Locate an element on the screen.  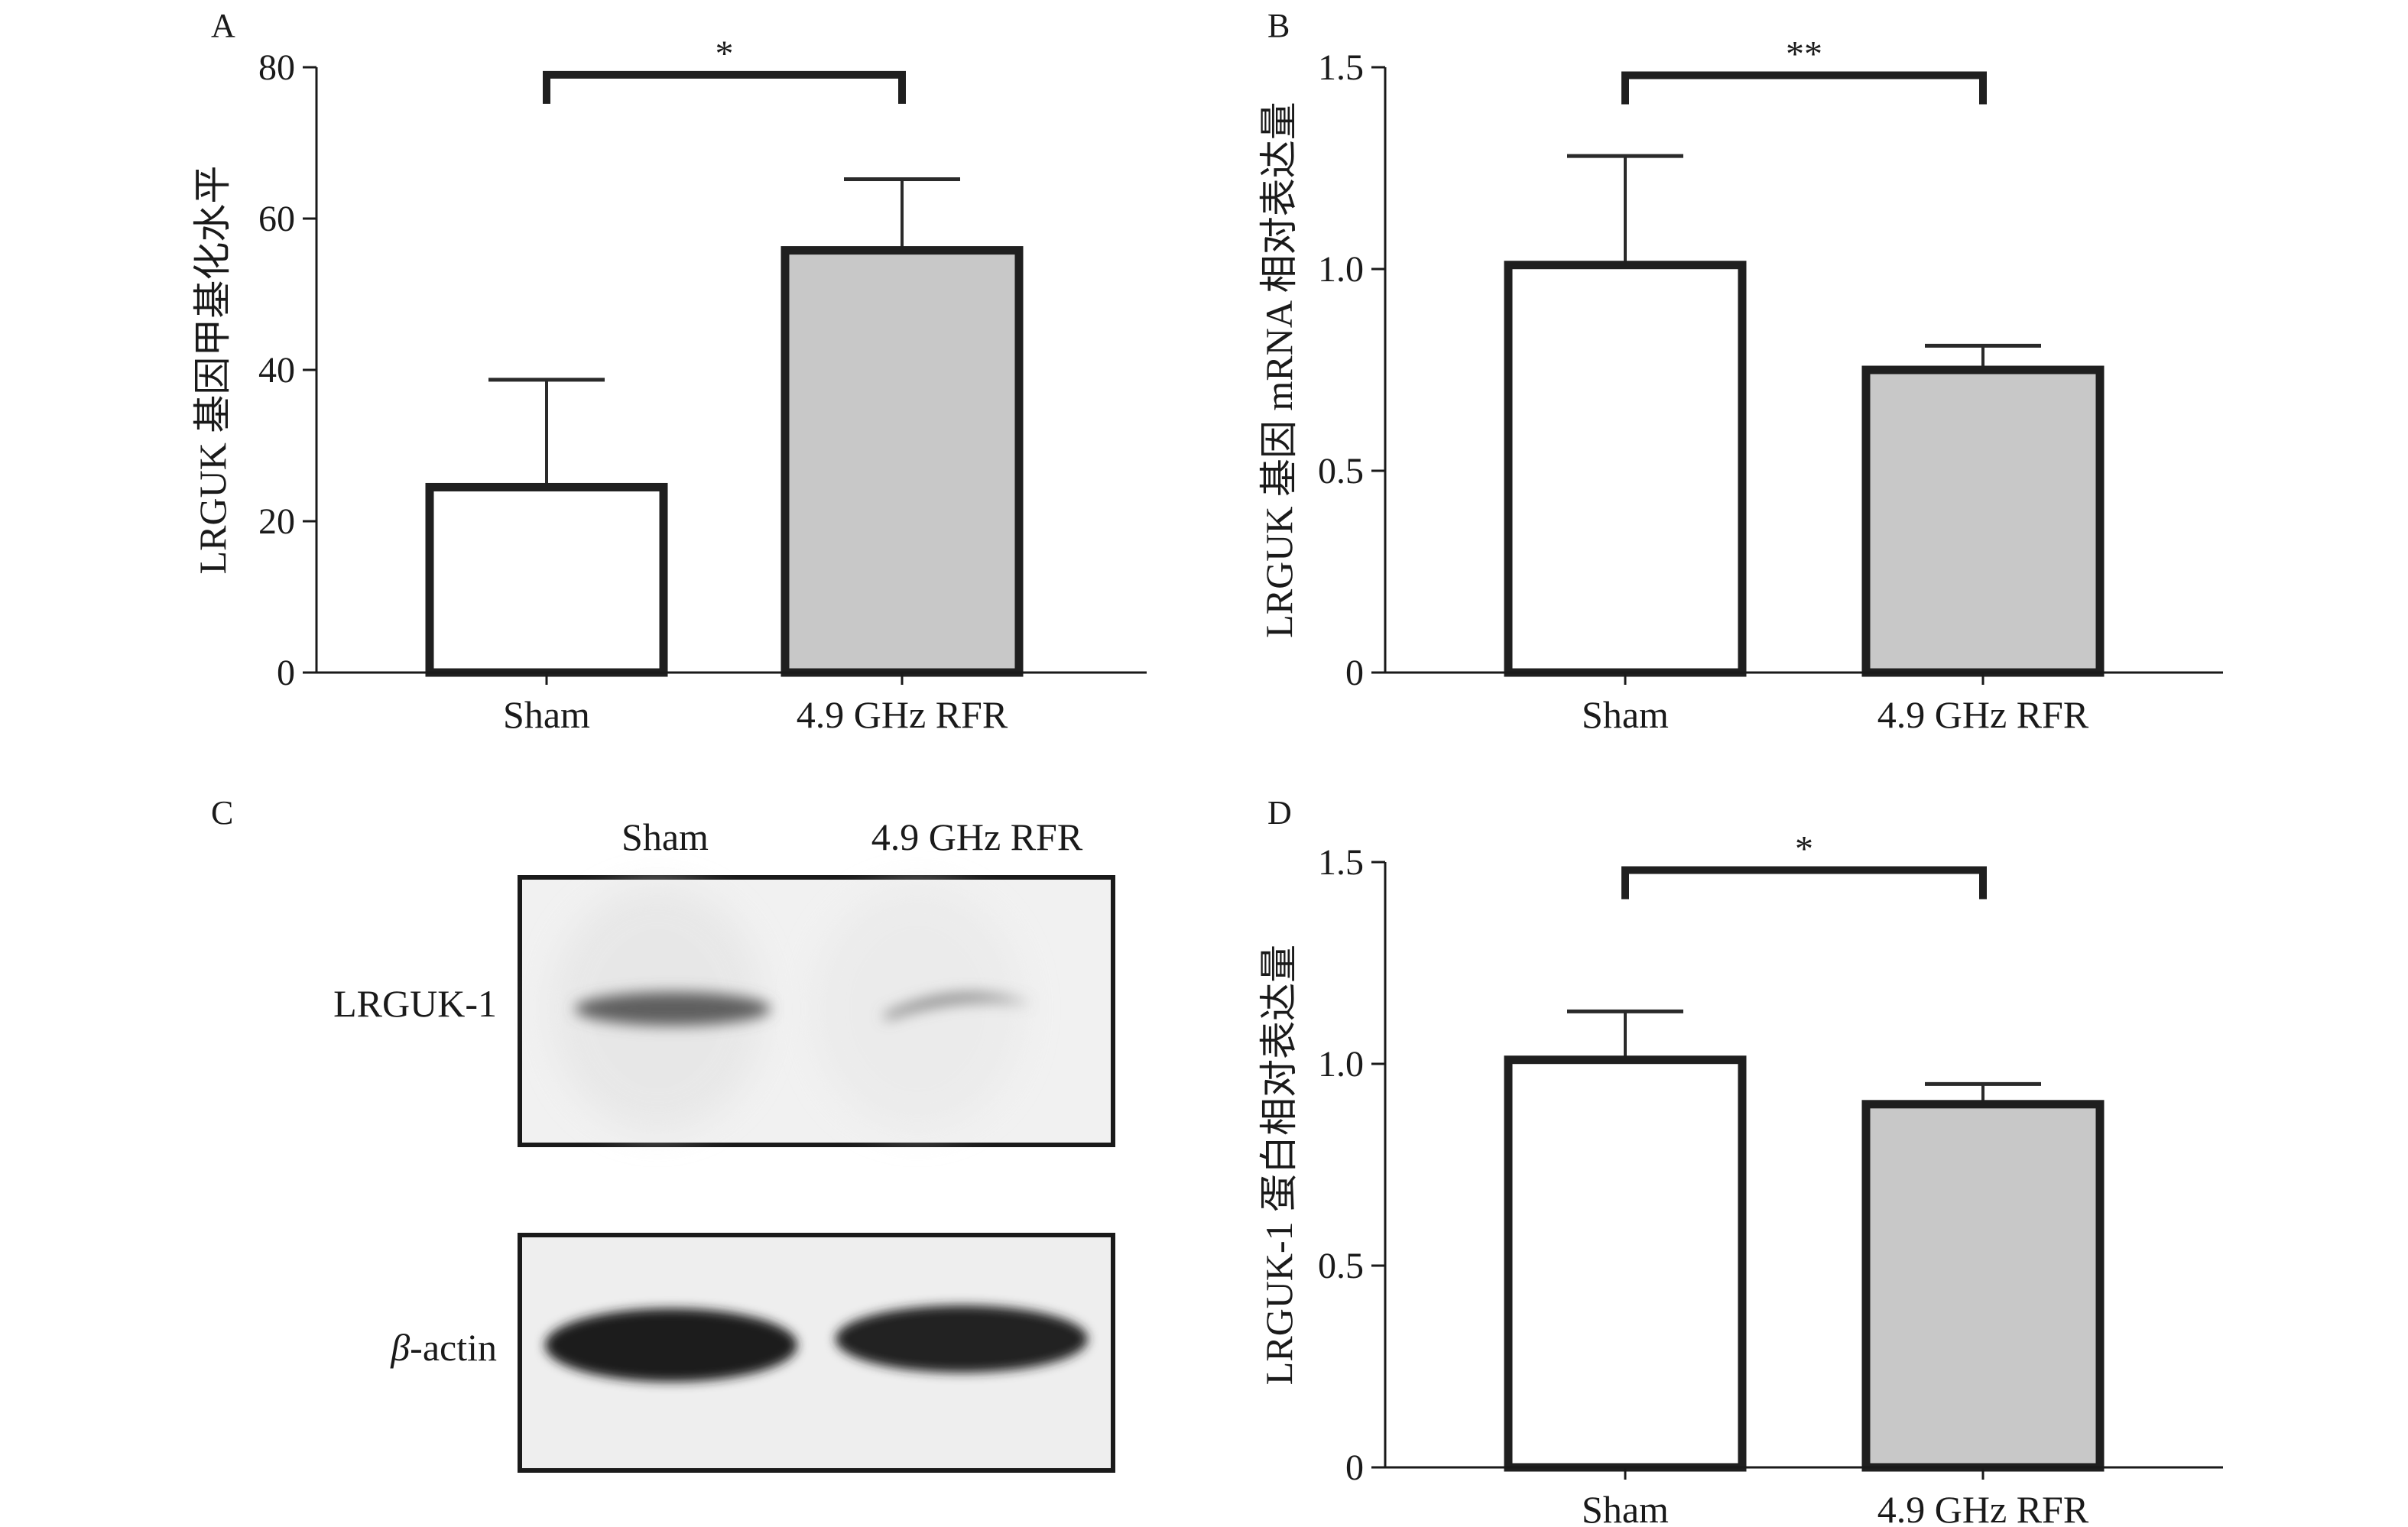
blot-band-lrguk1-sham is located at coordinates (673, 1009).